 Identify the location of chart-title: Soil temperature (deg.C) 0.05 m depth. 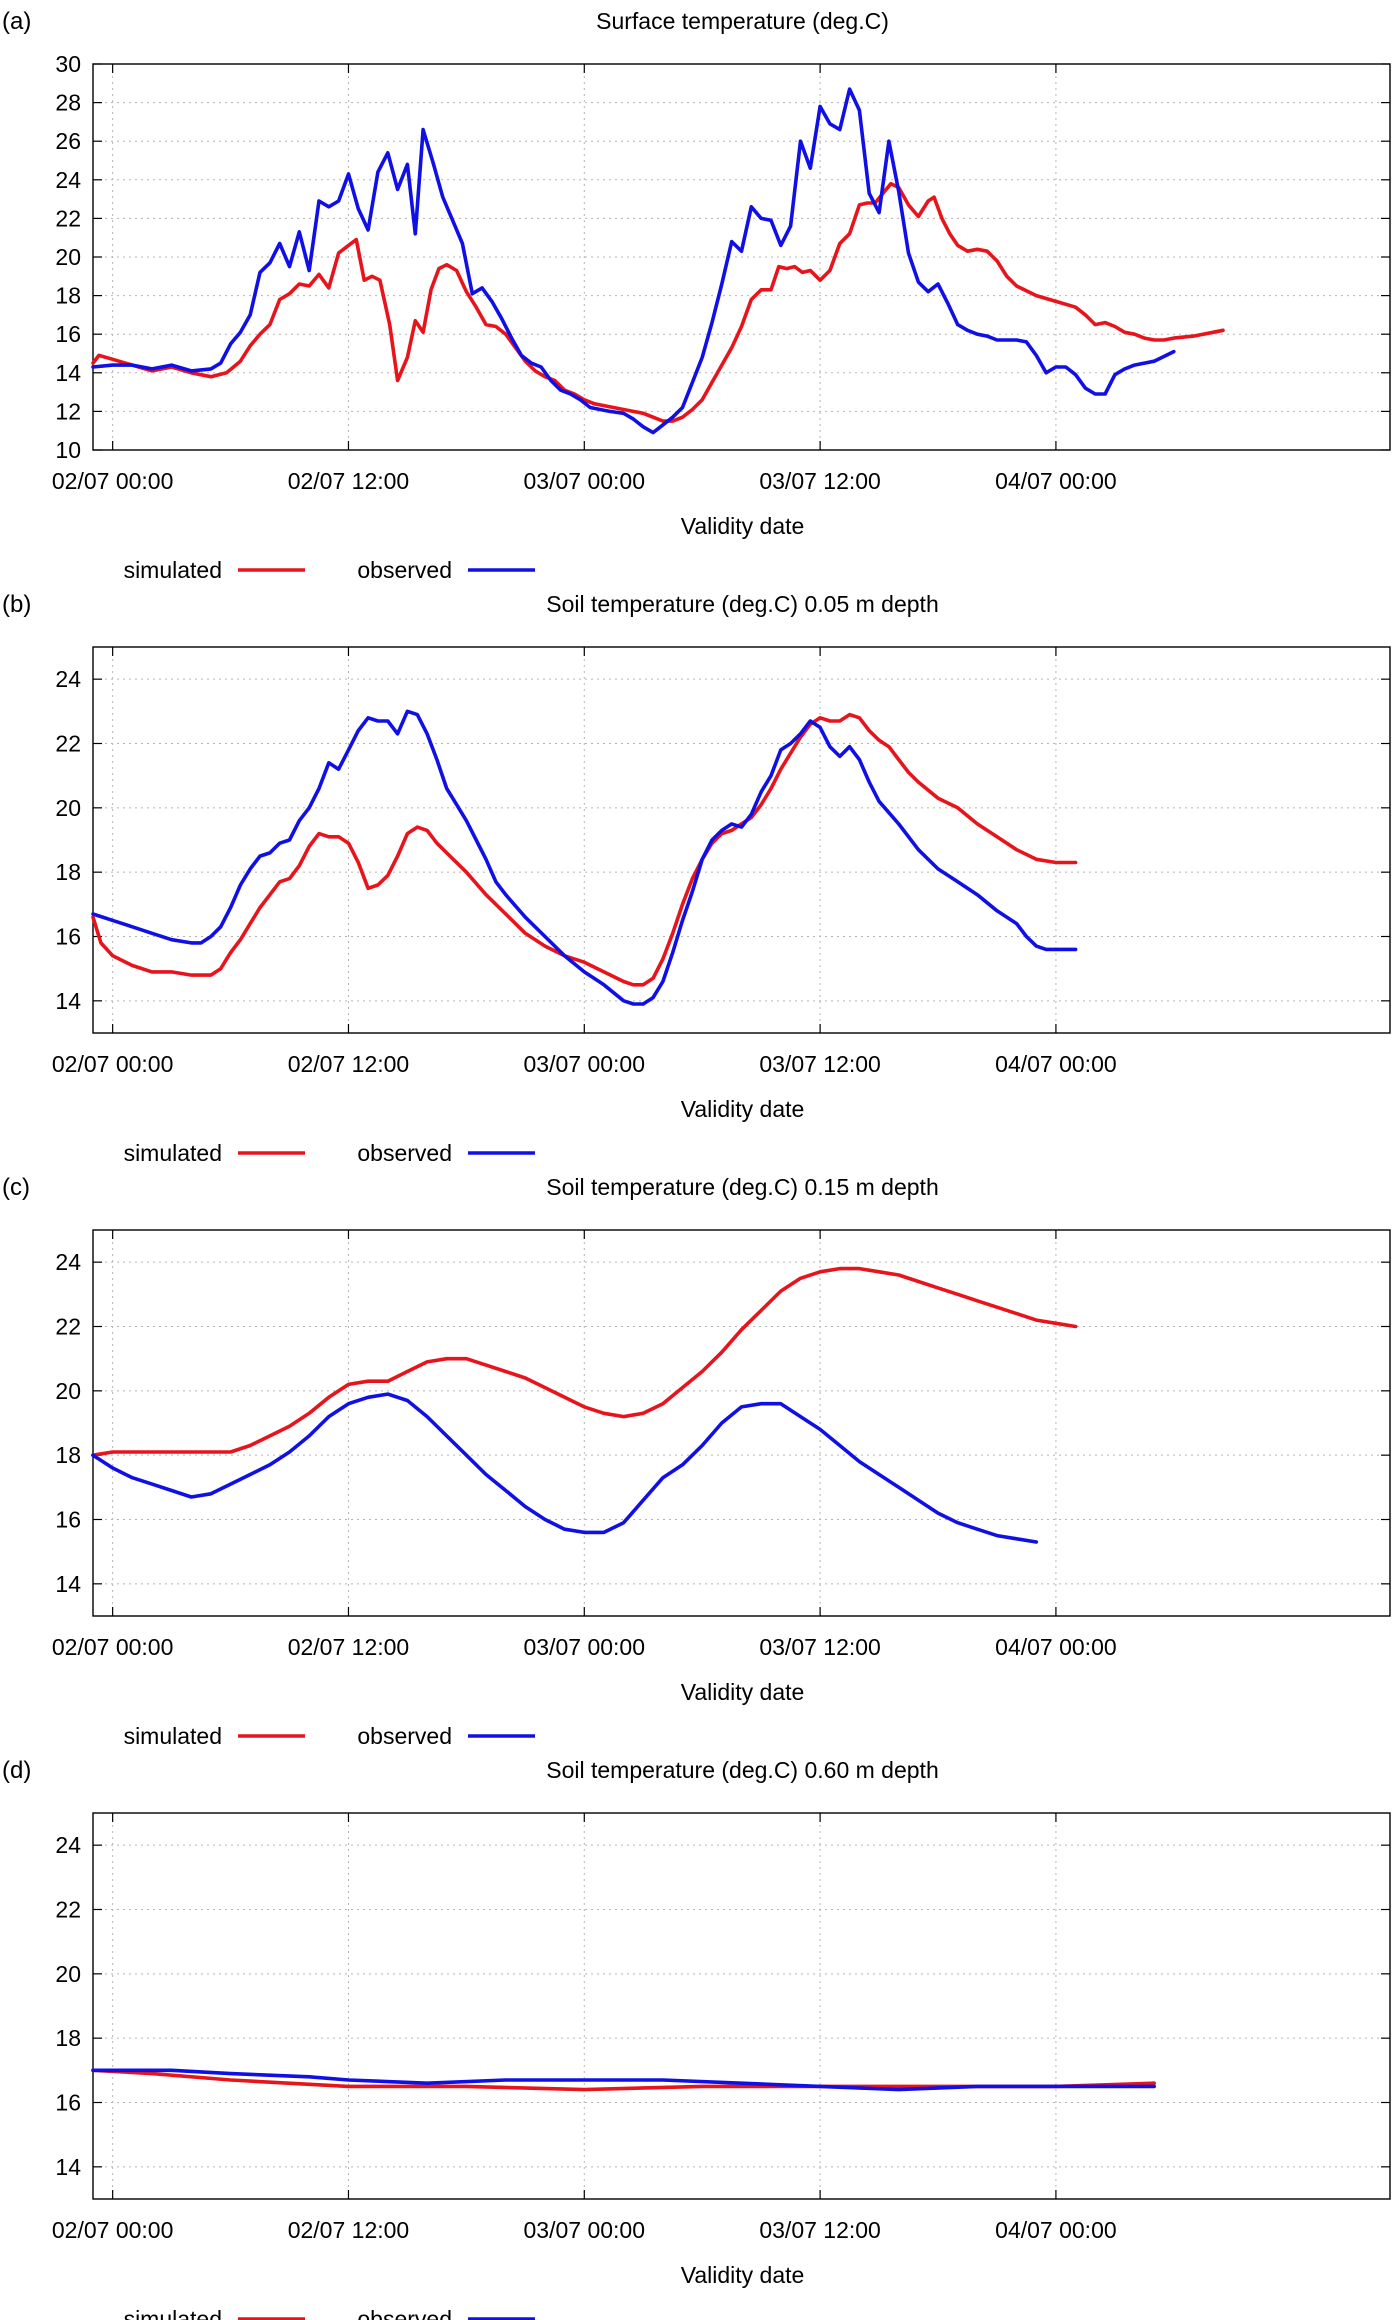
(742, 604).